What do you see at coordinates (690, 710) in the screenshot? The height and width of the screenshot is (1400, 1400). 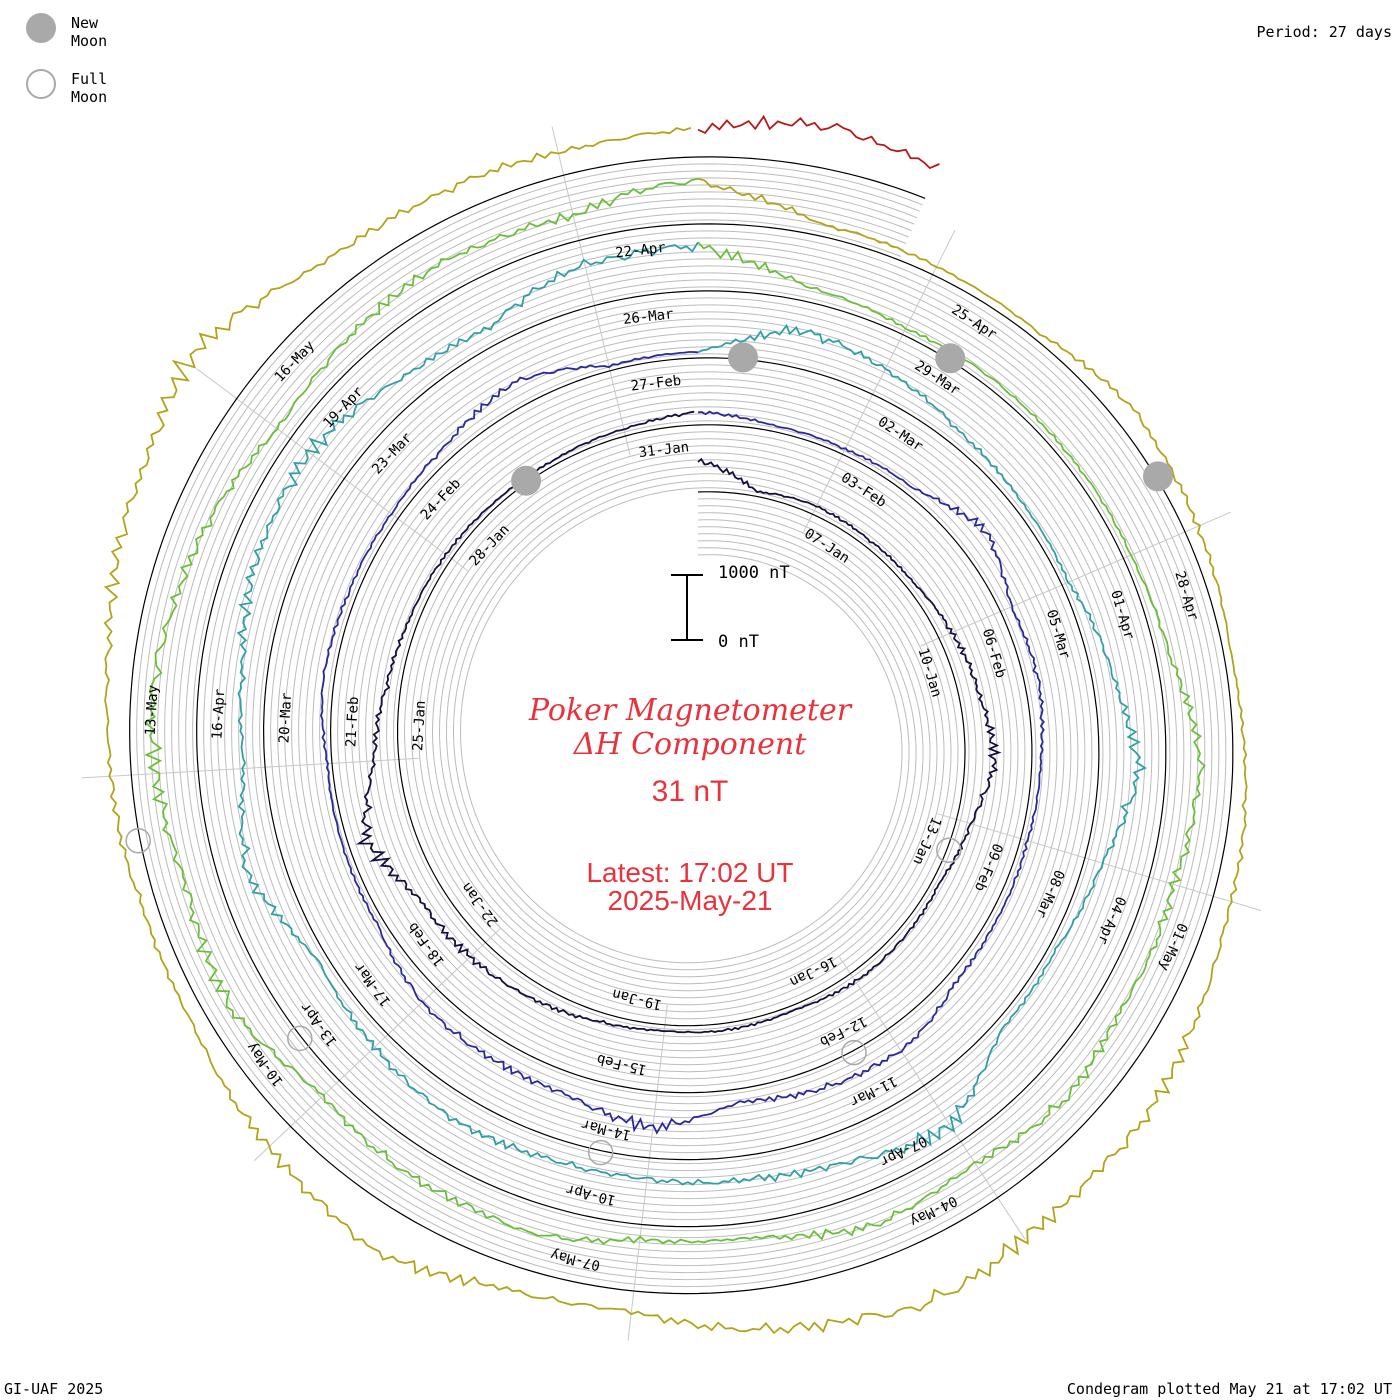 I see `chart-title: Poker Magnetometer` at bounding box center [690, 710].